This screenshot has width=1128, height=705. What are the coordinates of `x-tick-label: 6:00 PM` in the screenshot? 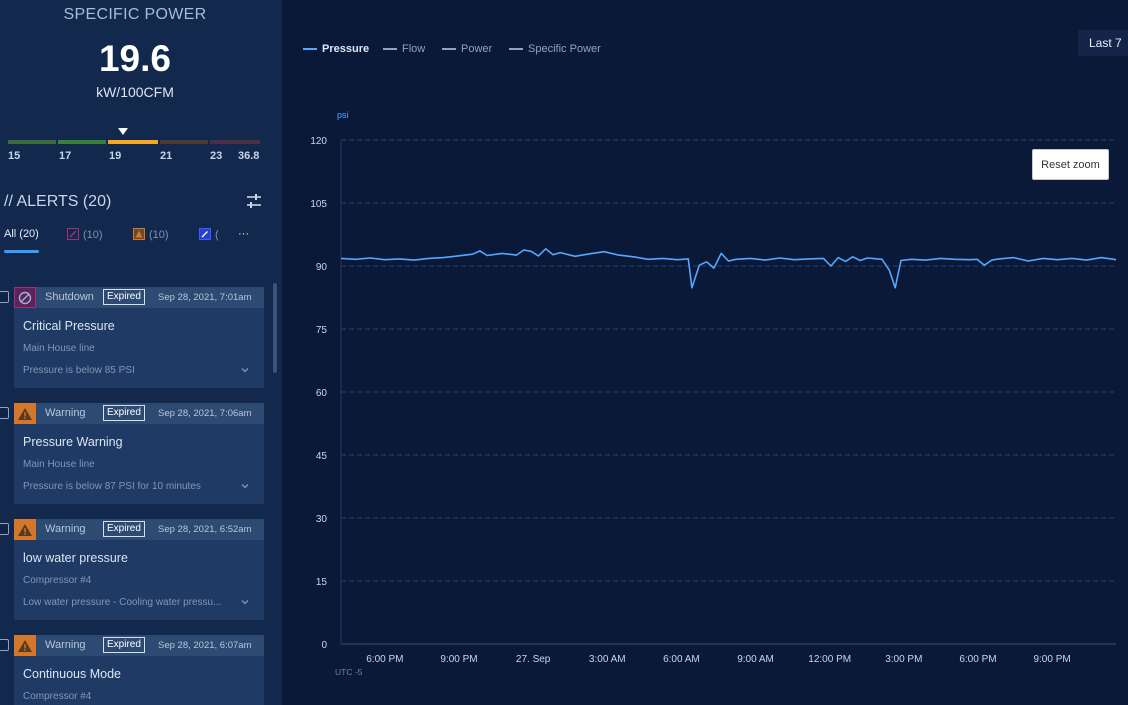 It's located at (977, 659).